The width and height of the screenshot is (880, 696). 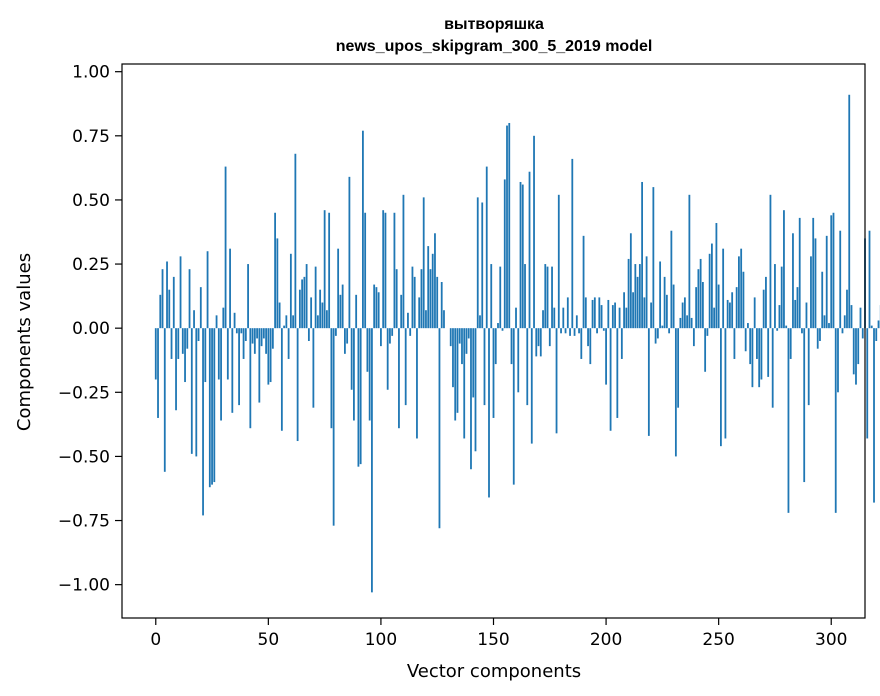 I want to click on y-tick-label: −1.00, so click(x=84, y=586).